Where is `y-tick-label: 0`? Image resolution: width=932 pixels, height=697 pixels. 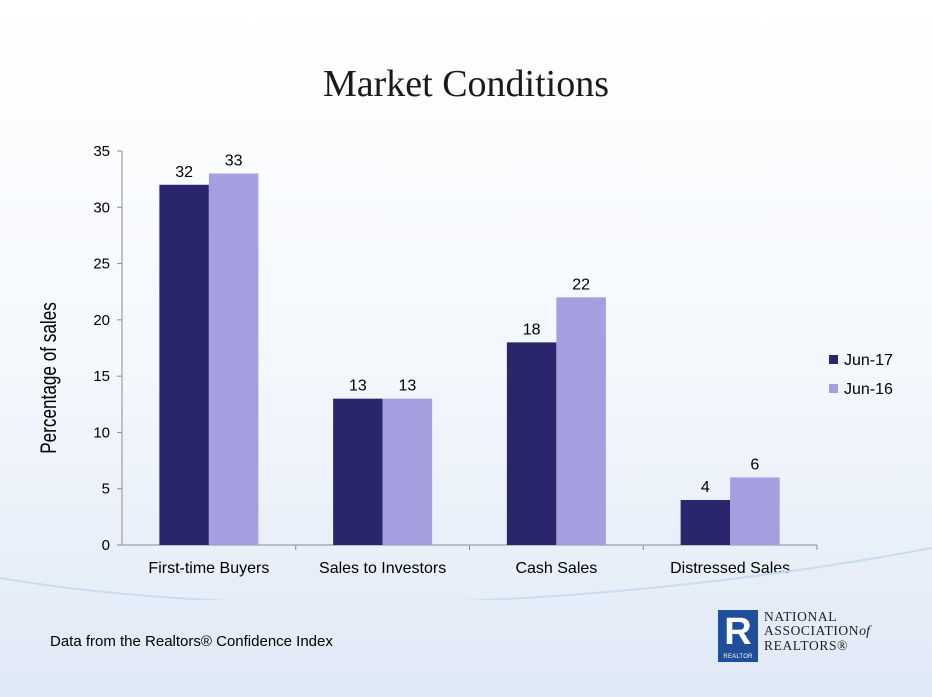
y-tick-label: 0 is located at coordinates (106, 545).